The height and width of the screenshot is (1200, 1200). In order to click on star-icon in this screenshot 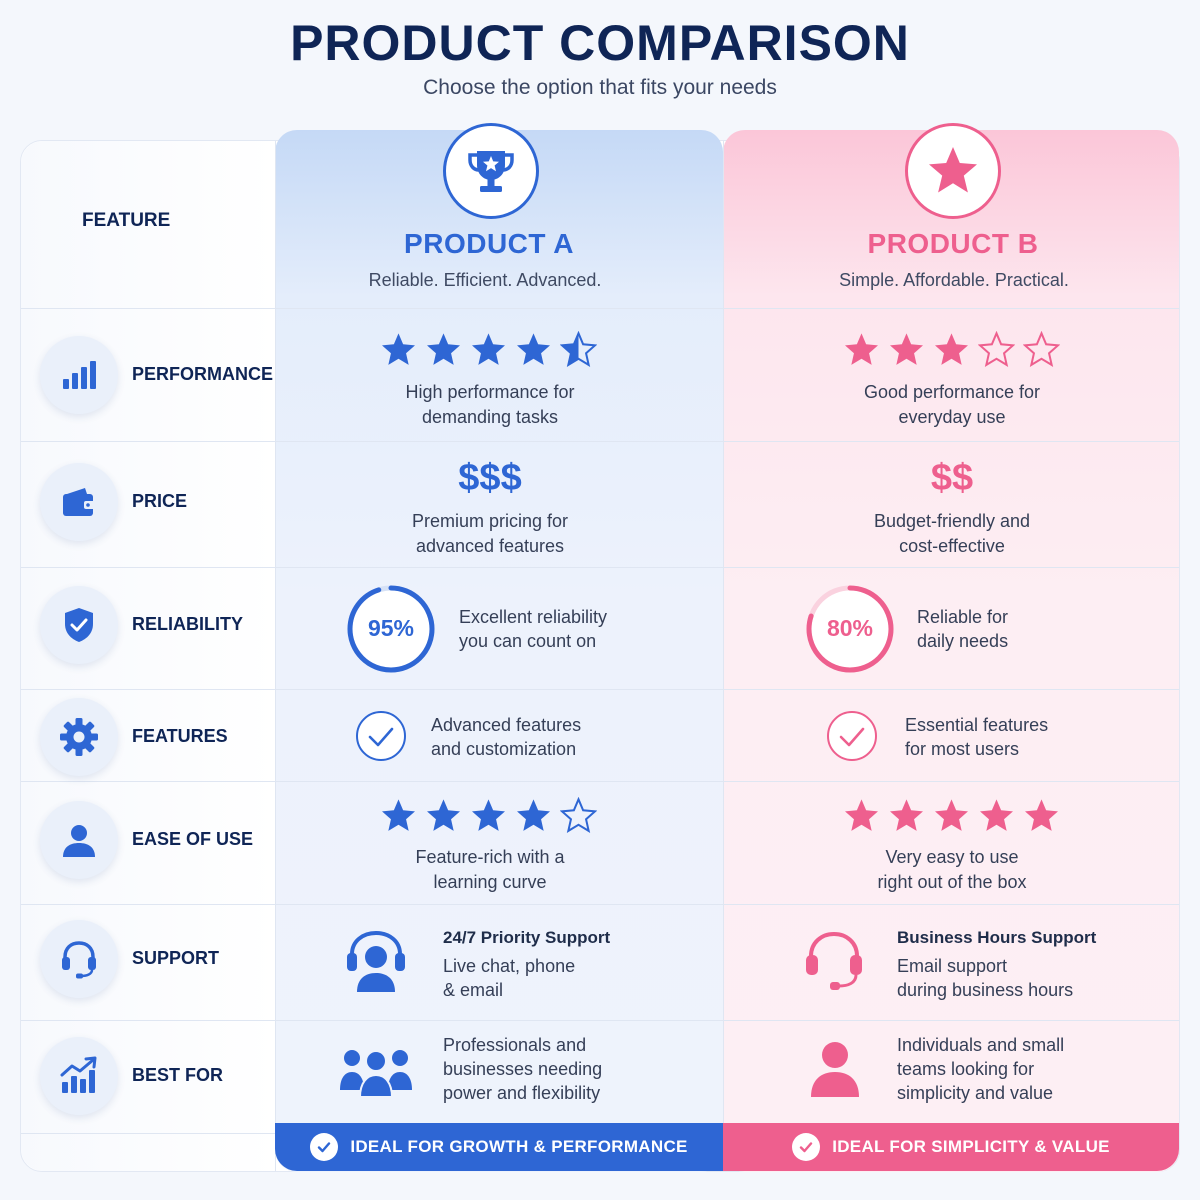, I will do `click(953, 171)`.